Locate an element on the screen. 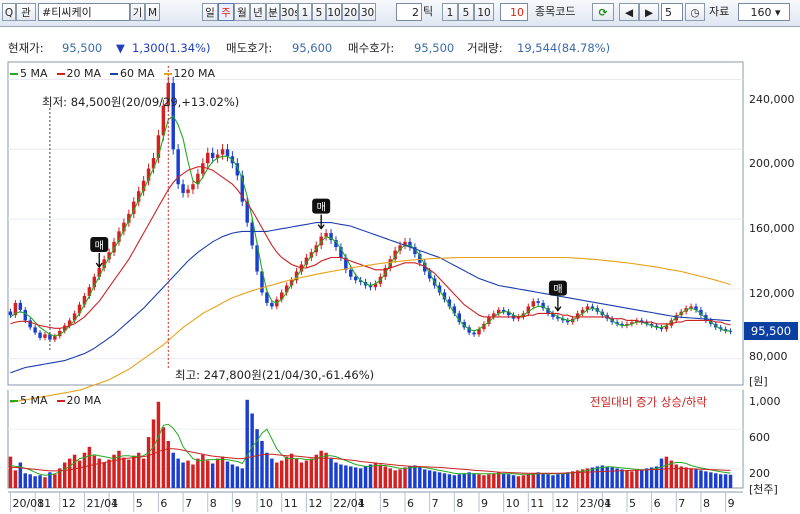 This screenshot has width=800, height=514. volume-unit: [천주] is located at coordinates (763, 489).